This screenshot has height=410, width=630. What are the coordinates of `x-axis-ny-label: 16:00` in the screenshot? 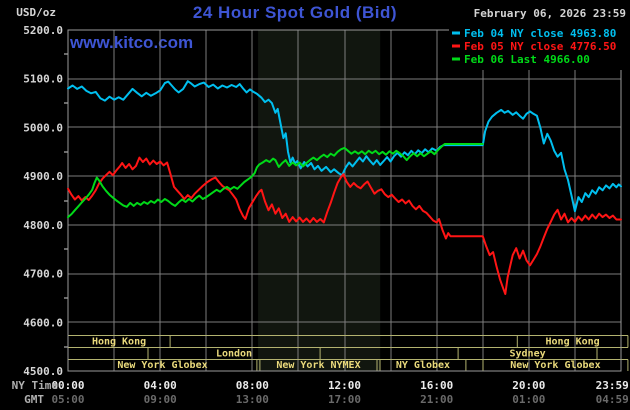 It's located at (436, 385).